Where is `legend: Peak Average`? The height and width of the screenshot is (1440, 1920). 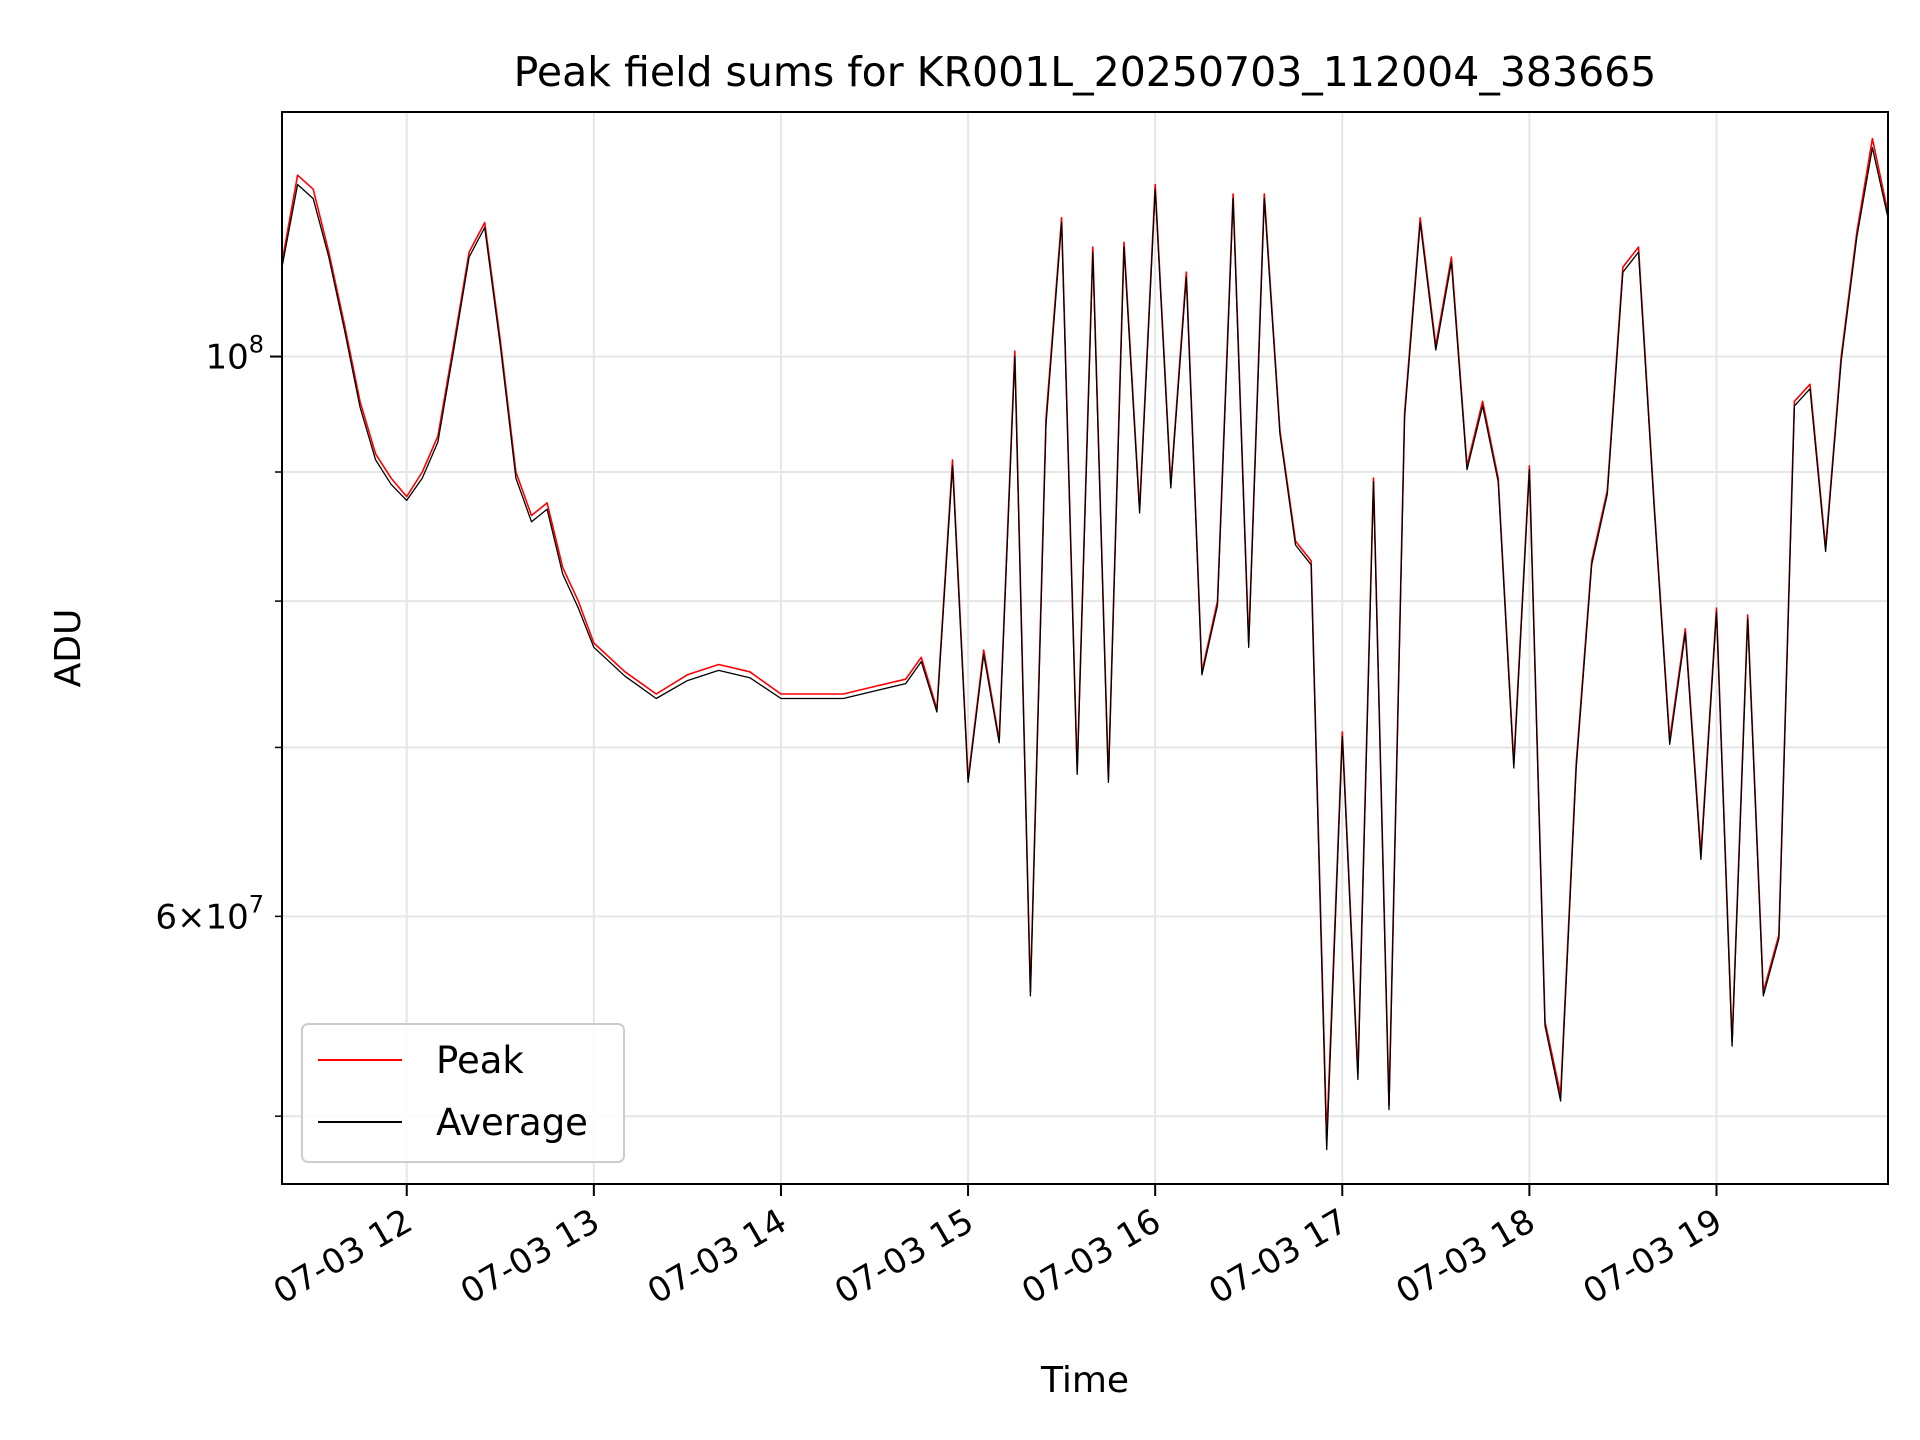
legend: Peak Average is located at coordinates (463, 1093).